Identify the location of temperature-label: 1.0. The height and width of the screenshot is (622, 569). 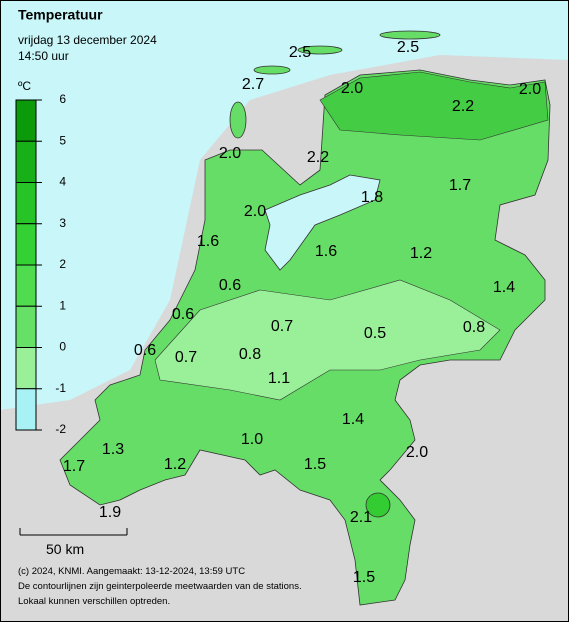
(252, 439).